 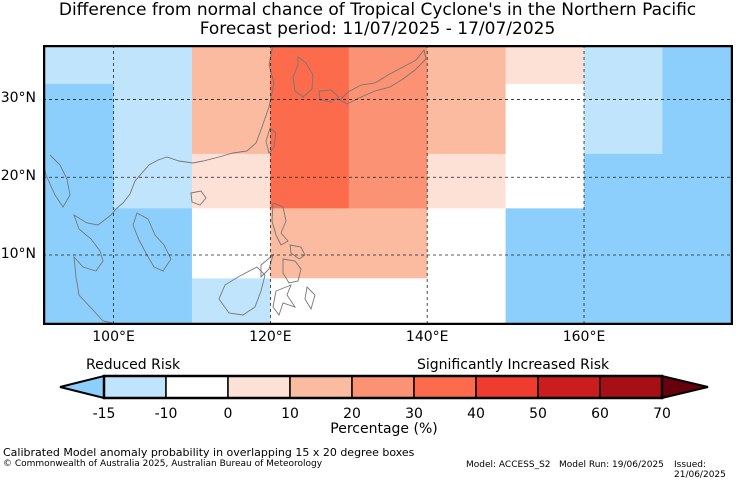 What do you see at coordinates (133, 365) in the screenshot?
I see `legend-low-label: Reduced Risk` at bounding box center [133, 365].